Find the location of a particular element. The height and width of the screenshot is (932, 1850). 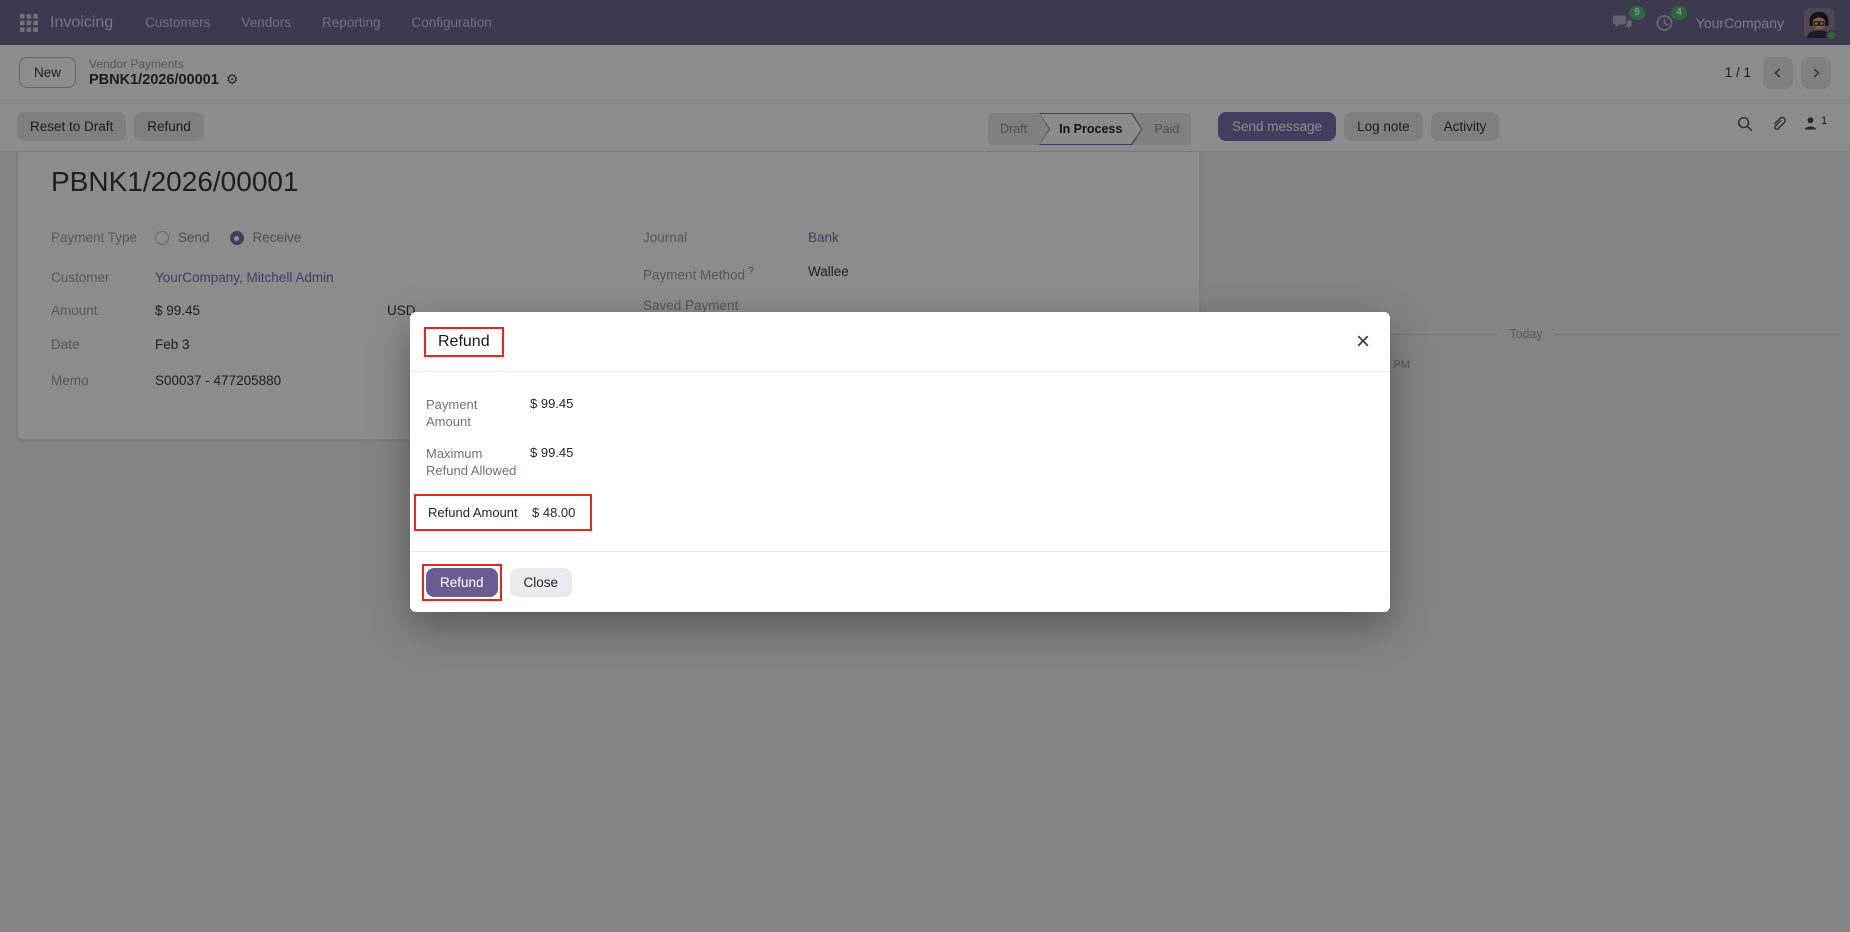

app-brand: Invoicing is located at coordinates (82, 22).